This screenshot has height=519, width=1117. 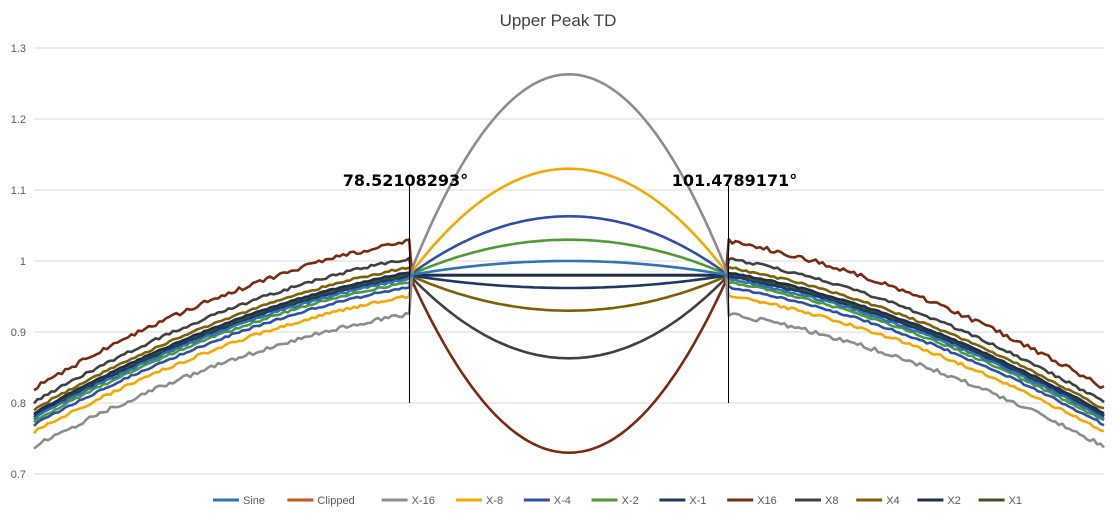 I want to click on y-tick-label: 1.1, so click(x=18, y=191).